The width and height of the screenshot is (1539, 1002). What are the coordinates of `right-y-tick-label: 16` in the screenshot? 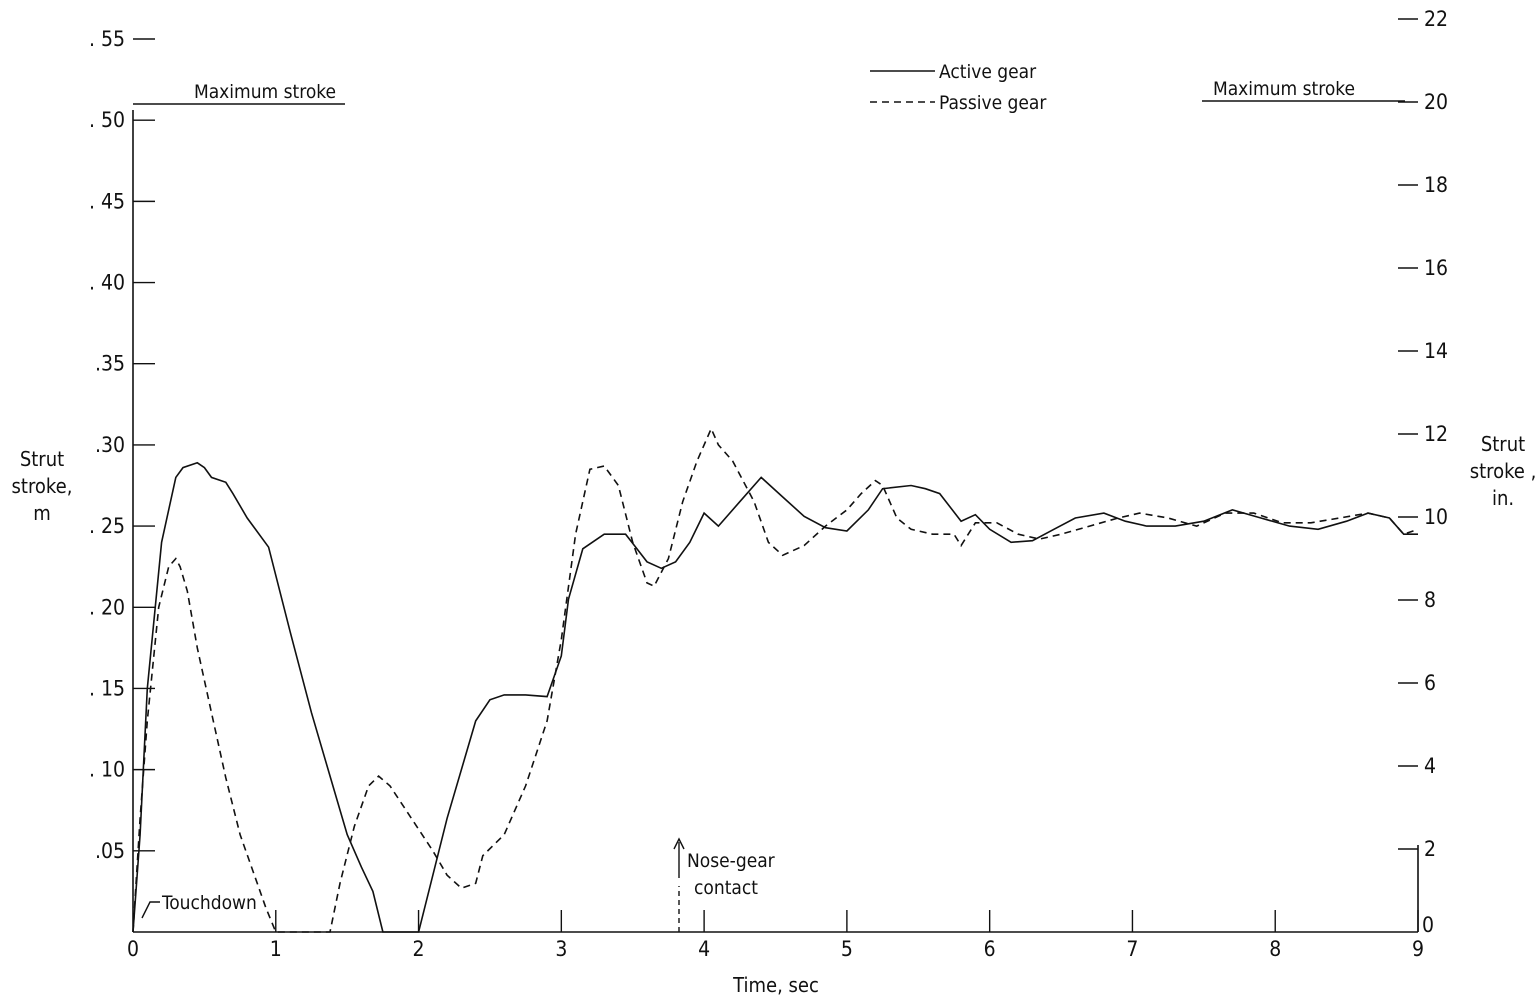 It's located at (1436, 268).